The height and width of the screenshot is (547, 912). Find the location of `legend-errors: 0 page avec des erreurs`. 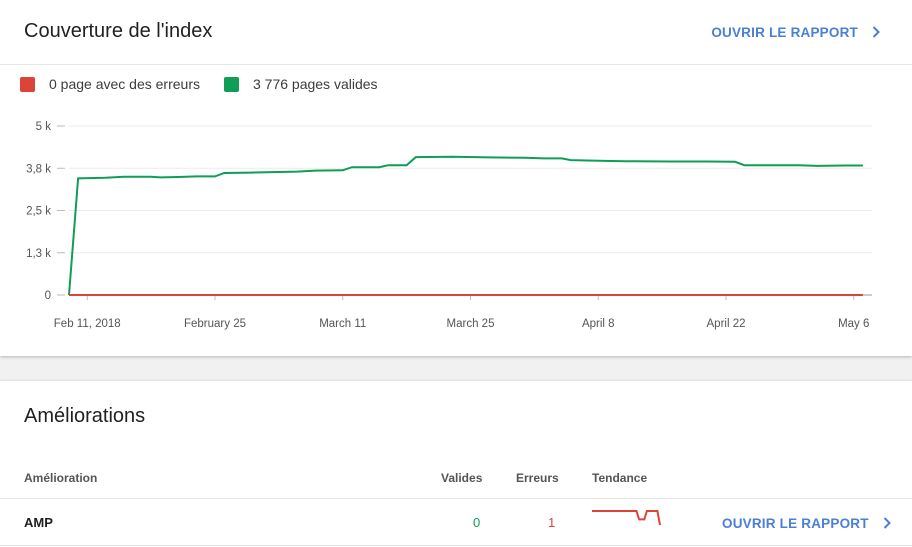

legend-errors: 0 page avec des erreurs is located at coordinates (110, 84).